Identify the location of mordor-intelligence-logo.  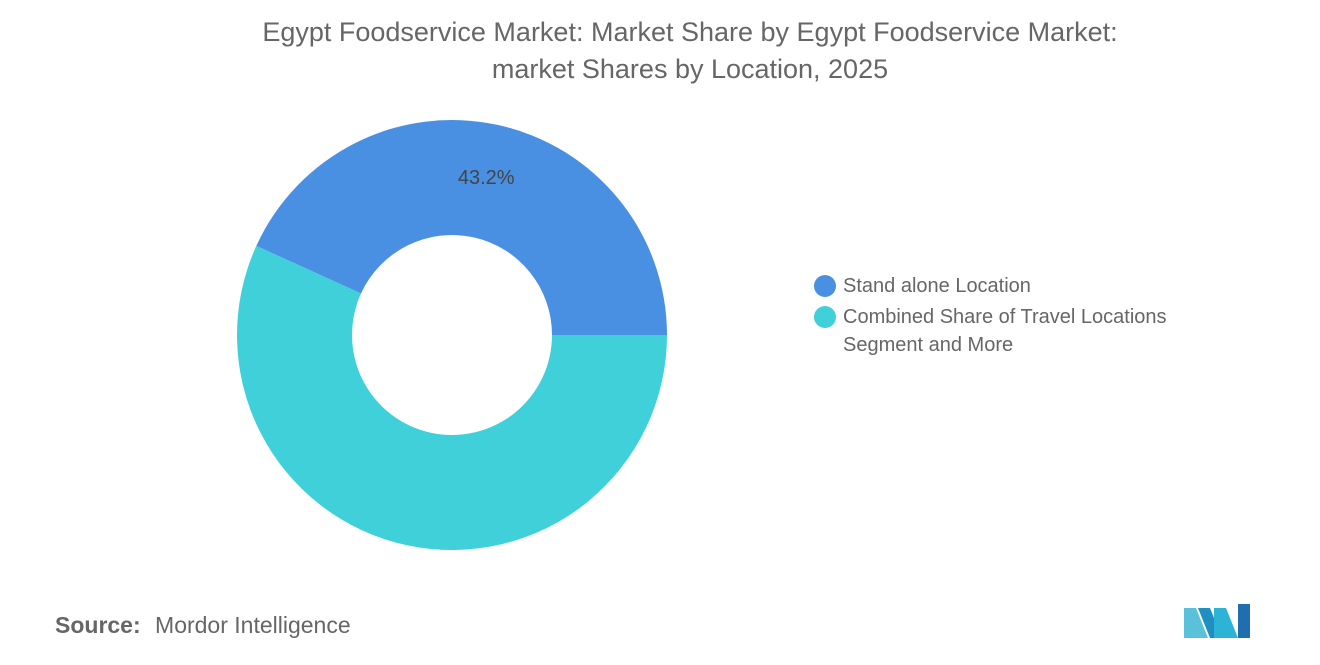
(1217, 621).